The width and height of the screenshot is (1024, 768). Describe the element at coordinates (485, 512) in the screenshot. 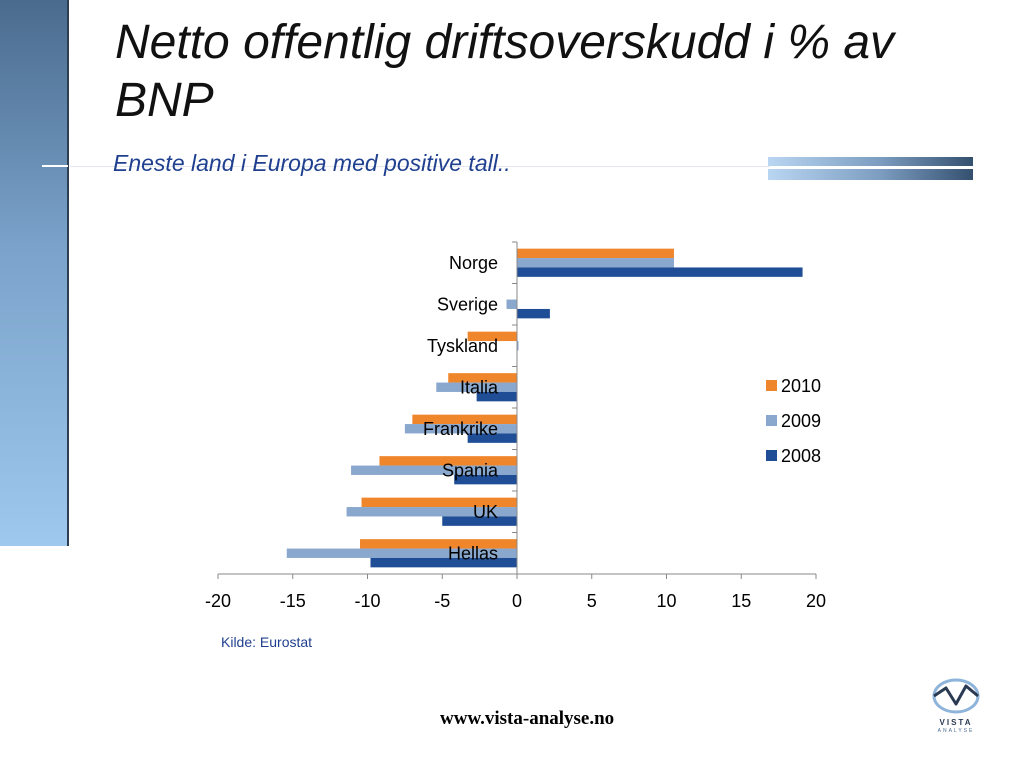

I see `category-label-uk: UK` at that location.